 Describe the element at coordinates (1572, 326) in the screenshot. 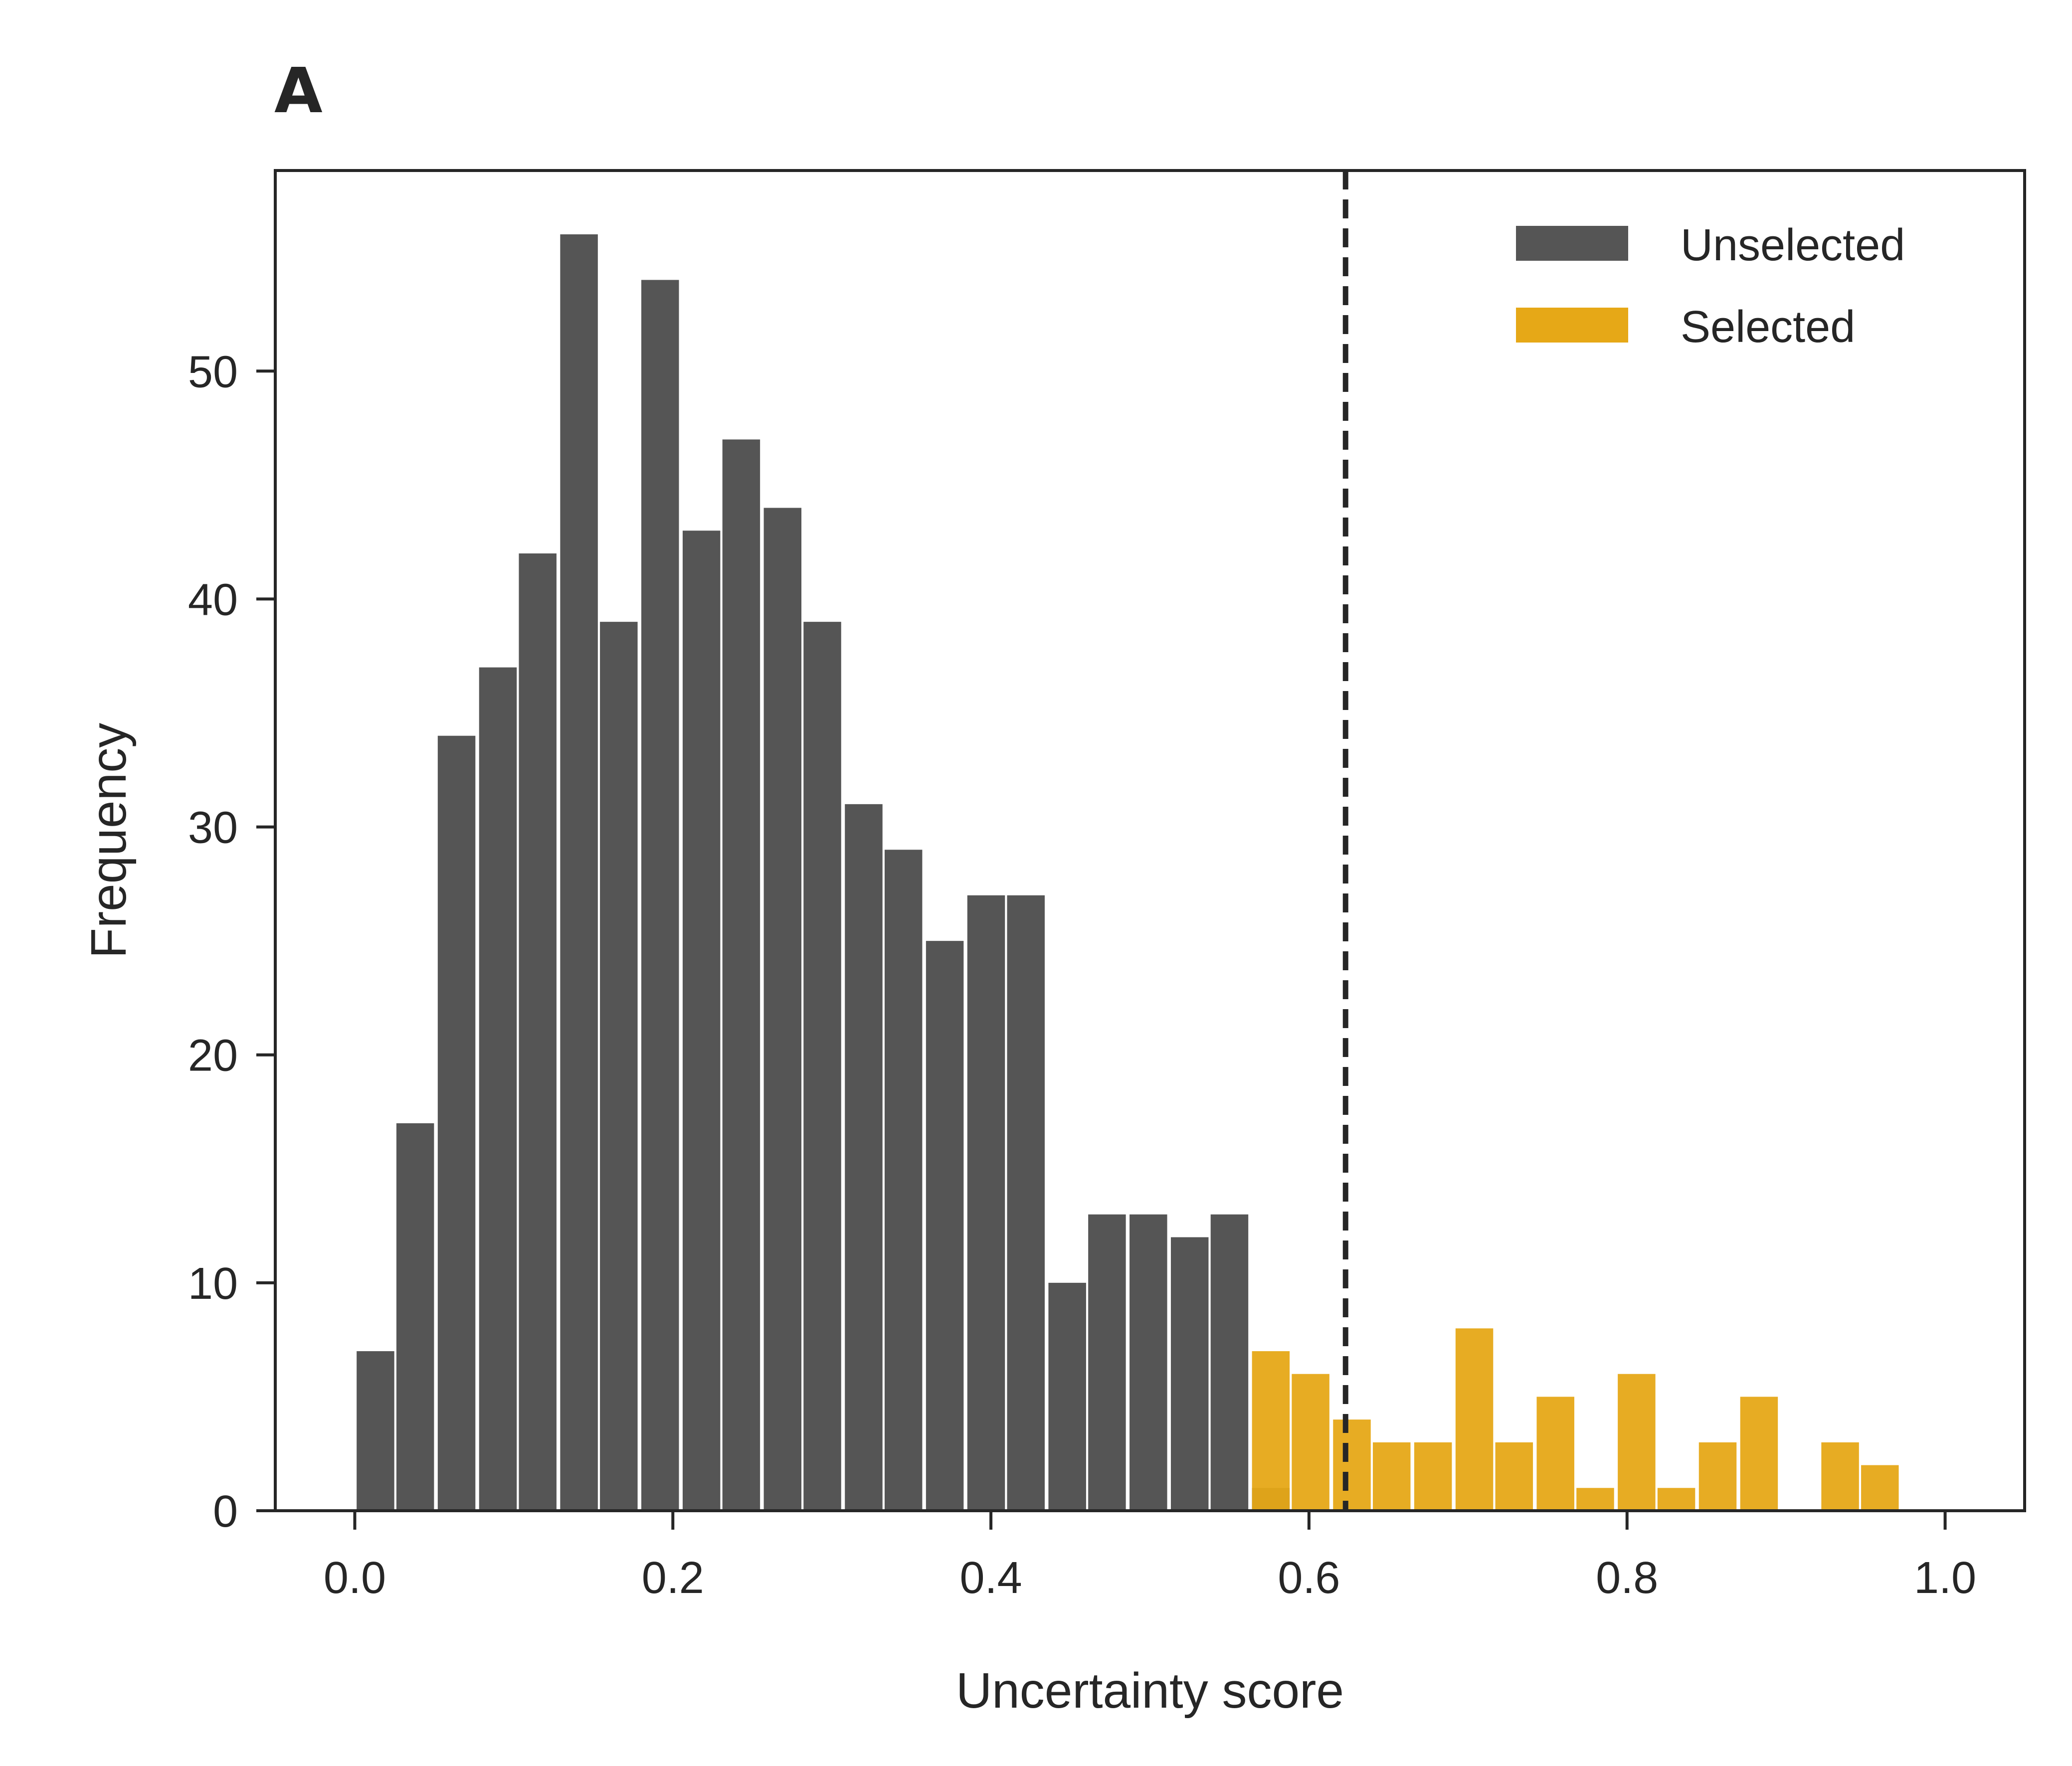

I see `legend-swatch-selected` at that location.